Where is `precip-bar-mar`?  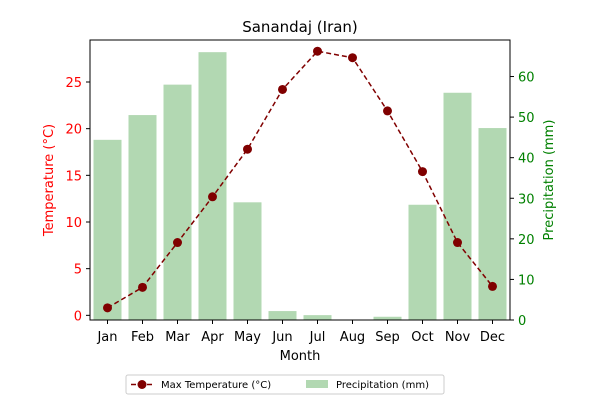
precip-bar-mar is located at coordinates (177, 202).